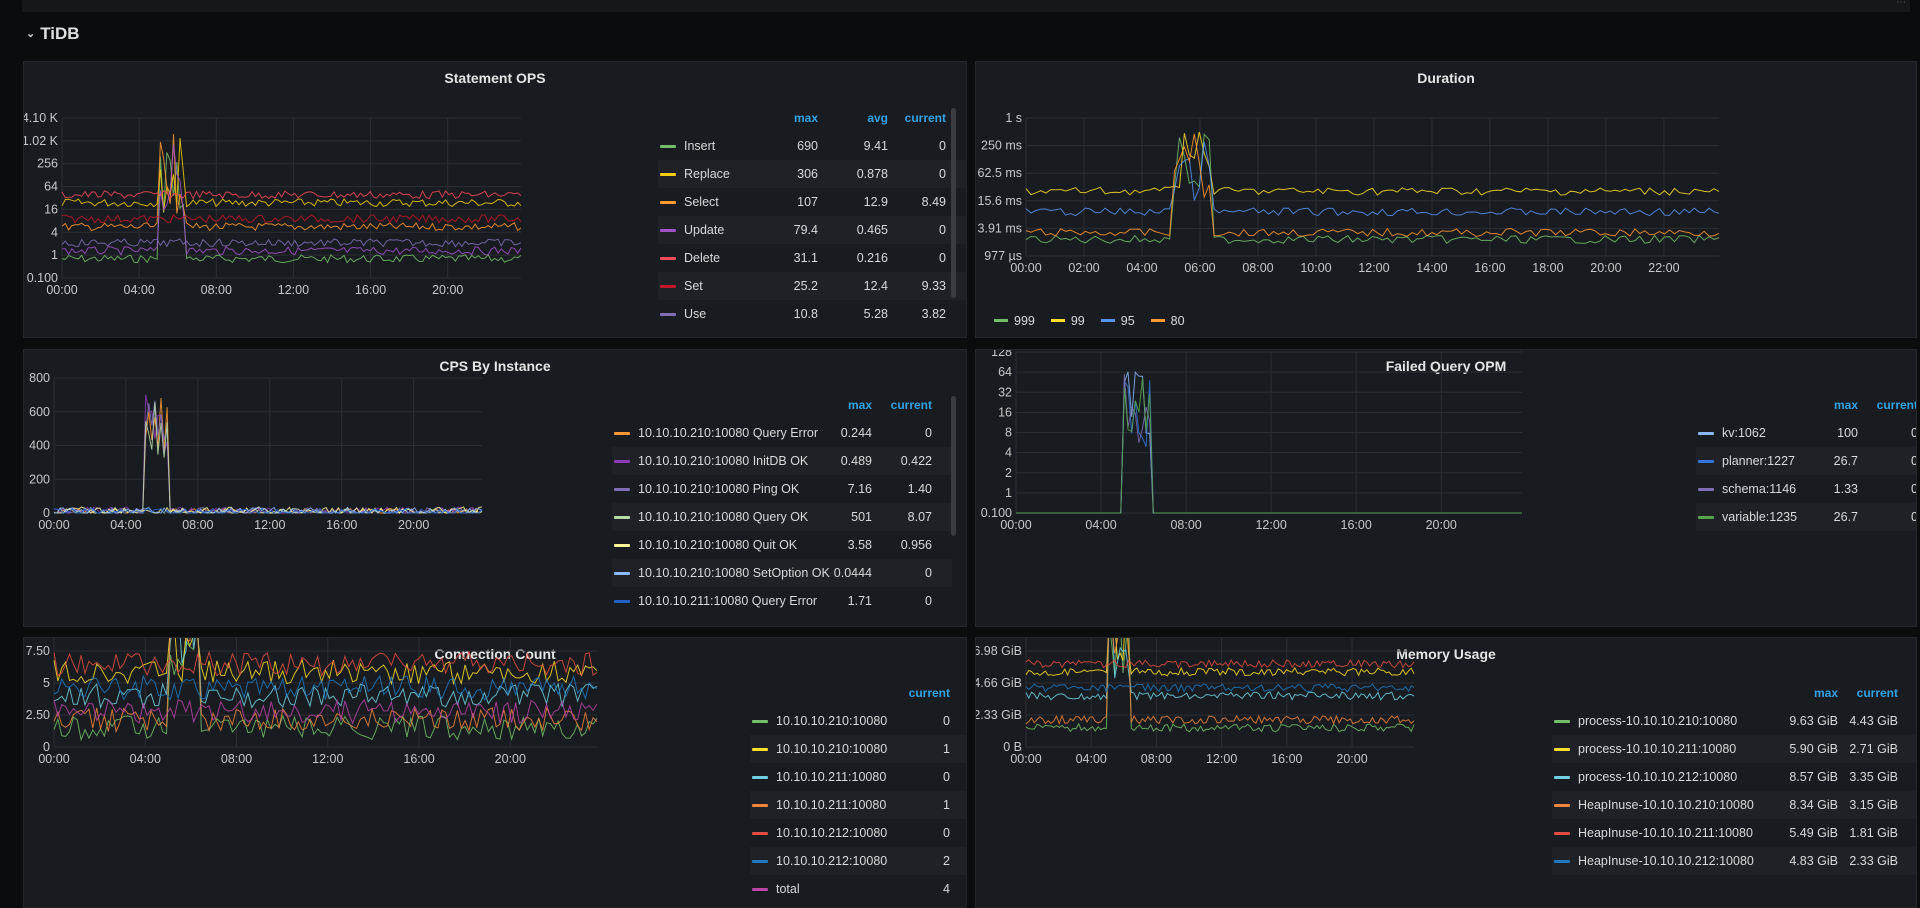 The height and width of the screenshot is (908, 1920). I want to click on legend-row: kv:1062 100 0, so click(1806, 433).